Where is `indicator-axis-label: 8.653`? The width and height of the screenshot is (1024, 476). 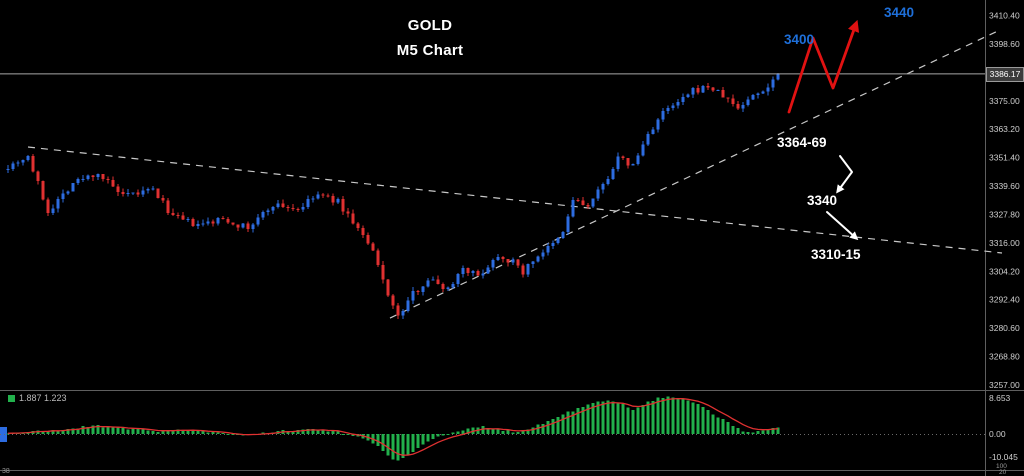
indicator-axis-label: 8.653 is located at coordinates (1000, 398).